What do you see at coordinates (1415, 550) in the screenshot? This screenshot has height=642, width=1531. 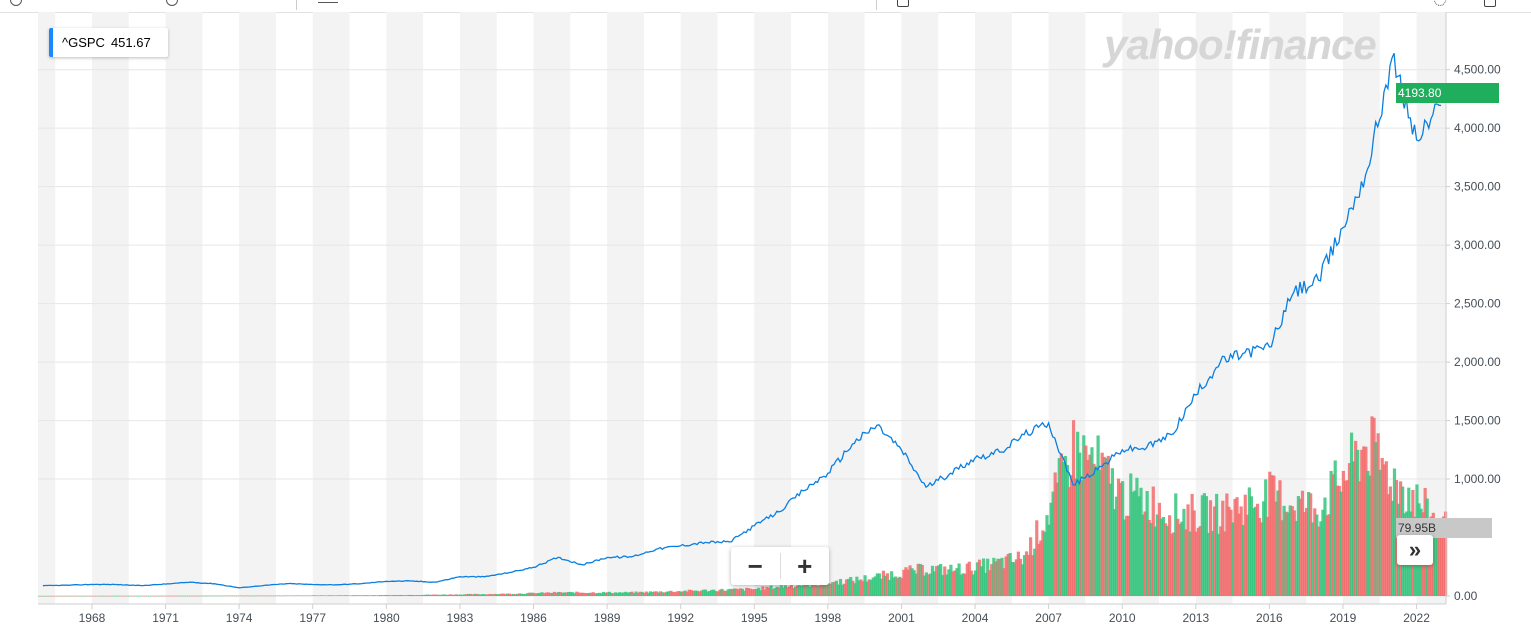 I see `scroll-to-latest-button: »` at bounding box center [1415, 550].